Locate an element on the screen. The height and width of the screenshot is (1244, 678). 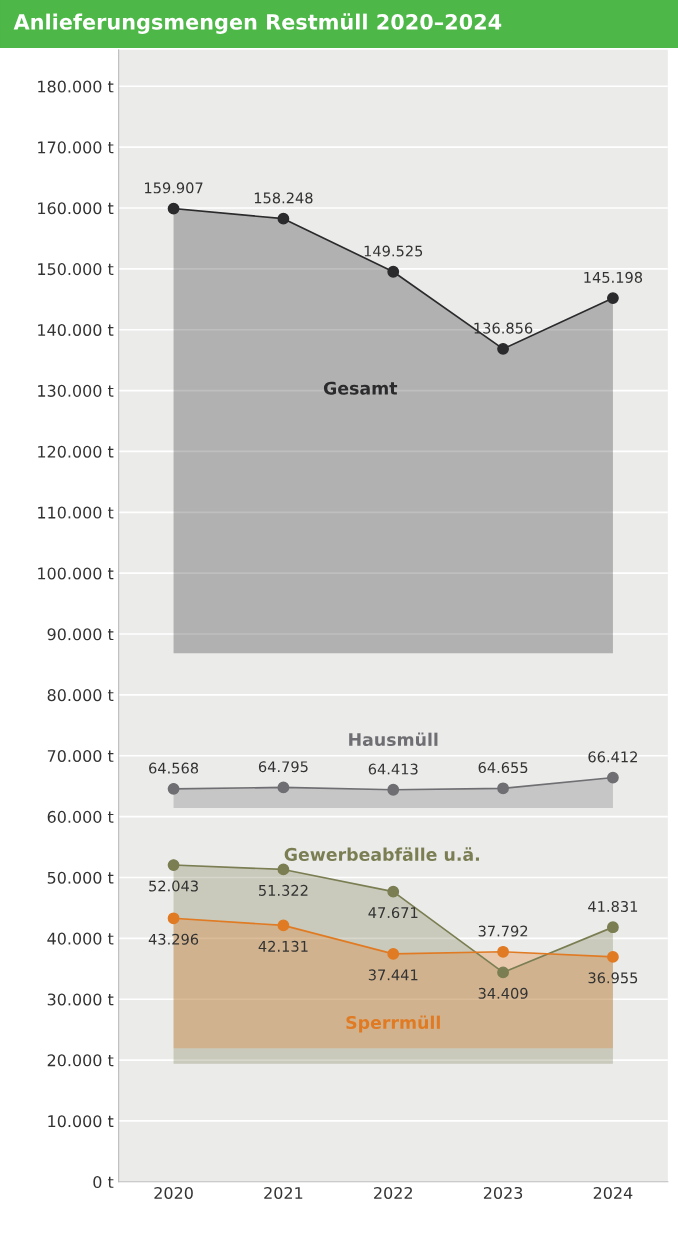
data-label: 64.795 is located at coordinates (283, 767).